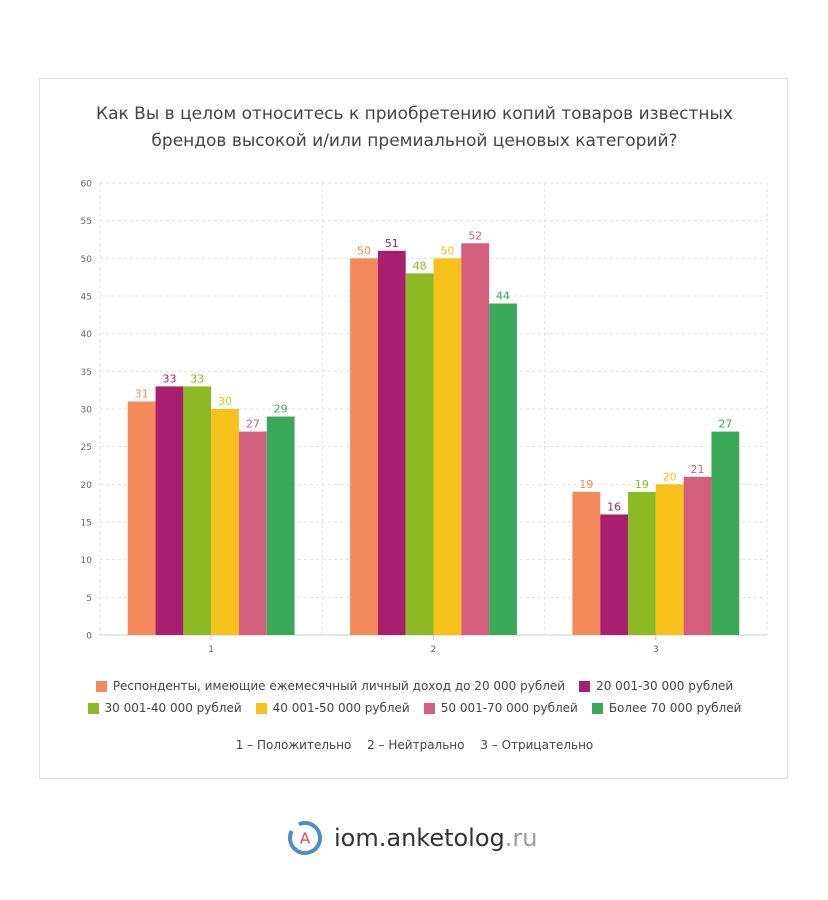  I want to click on legend-label: 40 001-50 000 рублей, so click(341, 708).